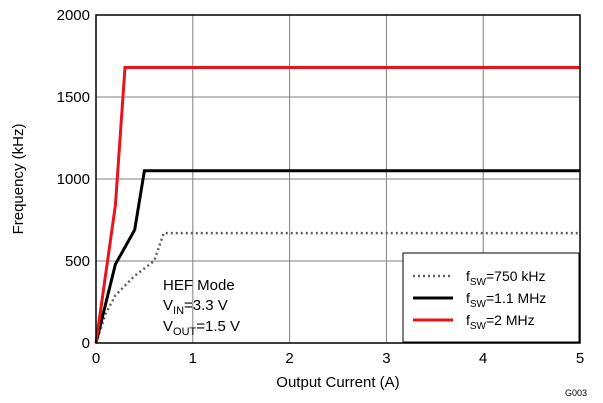  Describe the element at coordinates (206, 305) in the screenshot. I see `vin-value: =3.3 V` at that location.